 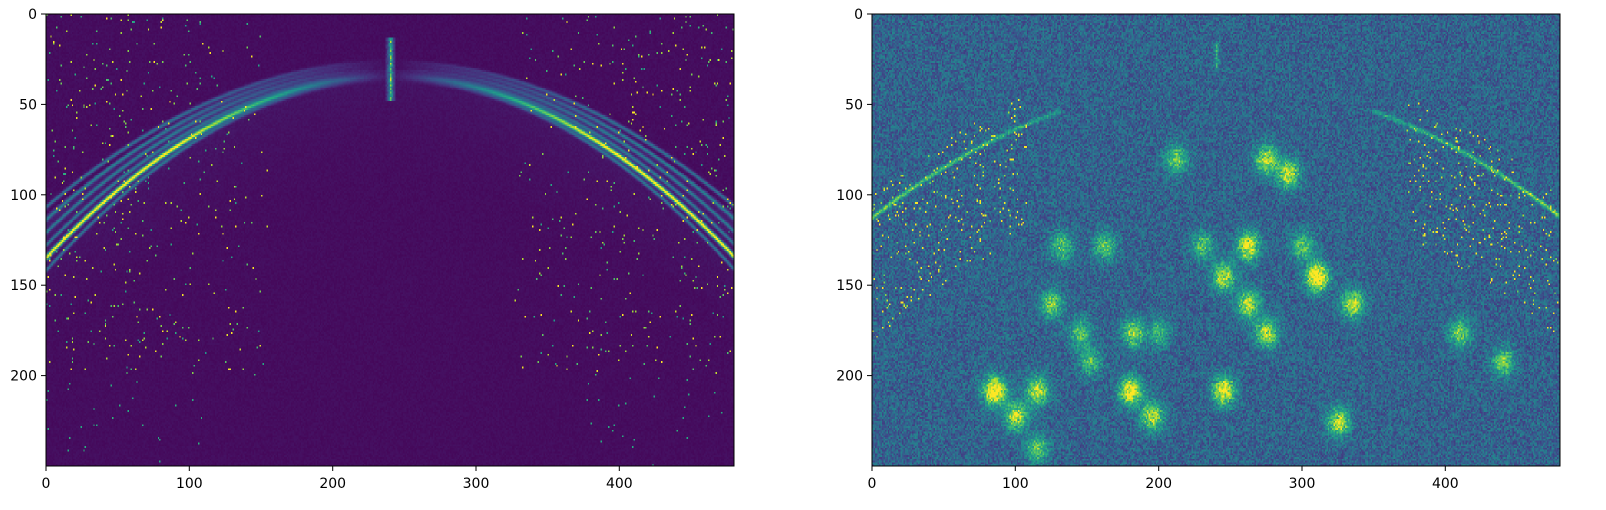 I want to click on right-y-tick-100: 100, so click(x=854, y=196).